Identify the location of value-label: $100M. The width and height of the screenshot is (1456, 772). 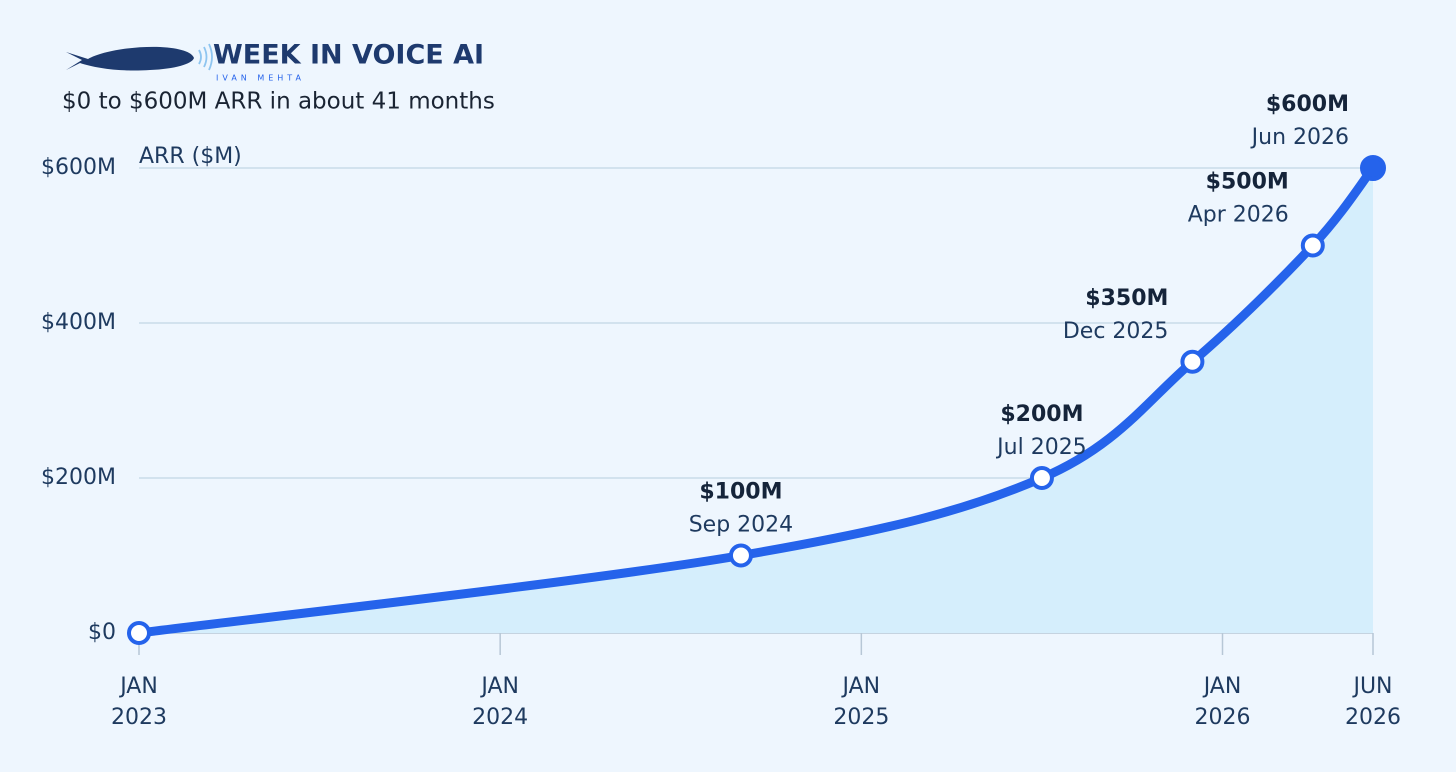
(740, 492).